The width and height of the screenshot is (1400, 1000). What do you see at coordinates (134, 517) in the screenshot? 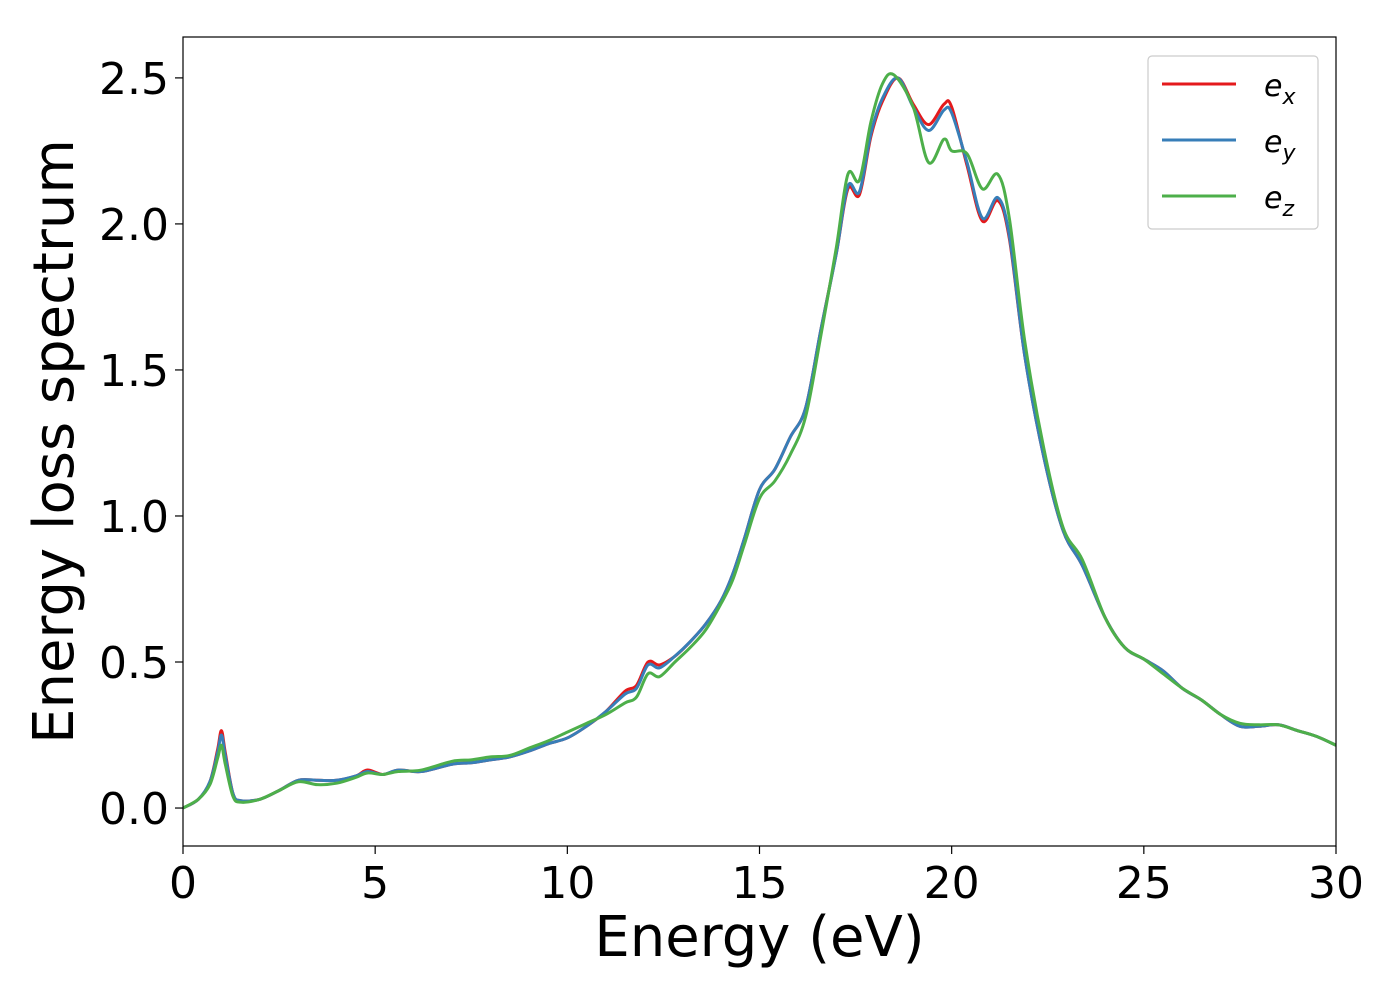
I see `y-tick-label: 1.0` at bounding box center [134, 517].